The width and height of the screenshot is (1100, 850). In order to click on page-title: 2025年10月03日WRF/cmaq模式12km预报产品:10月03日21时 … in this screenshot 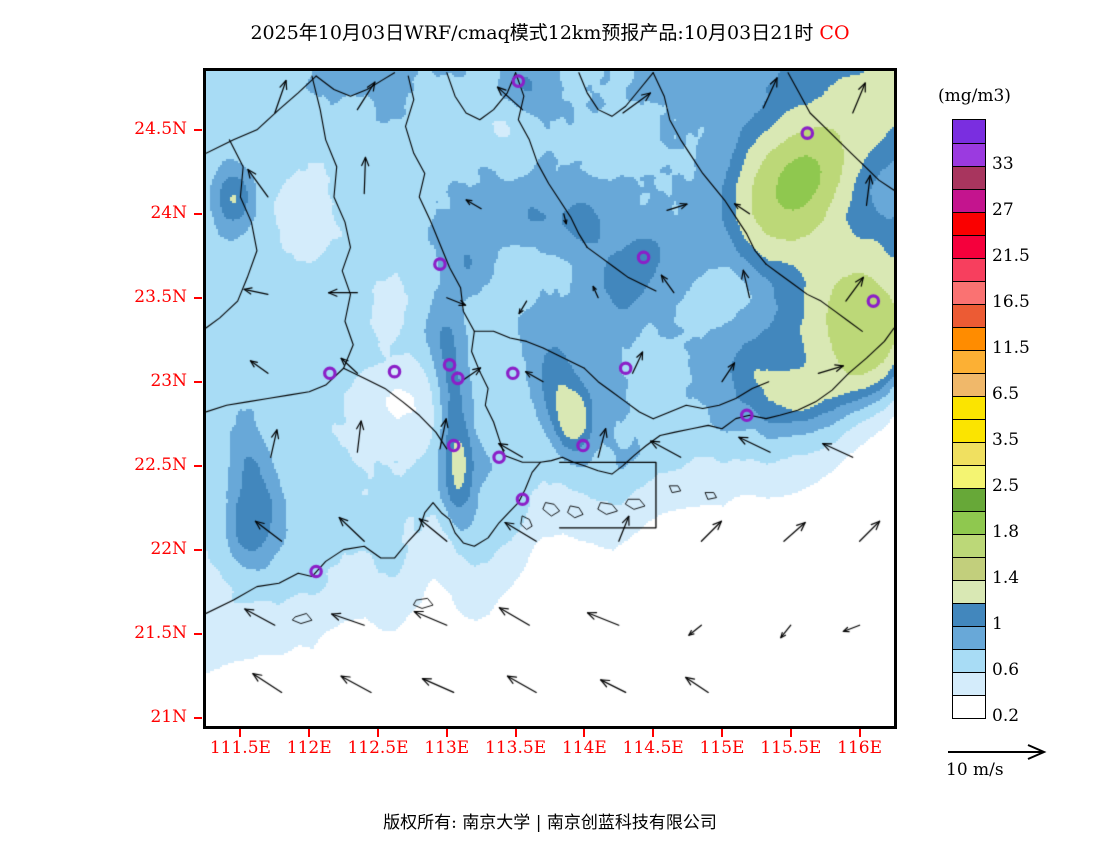, I will do `click(550, 31)`.